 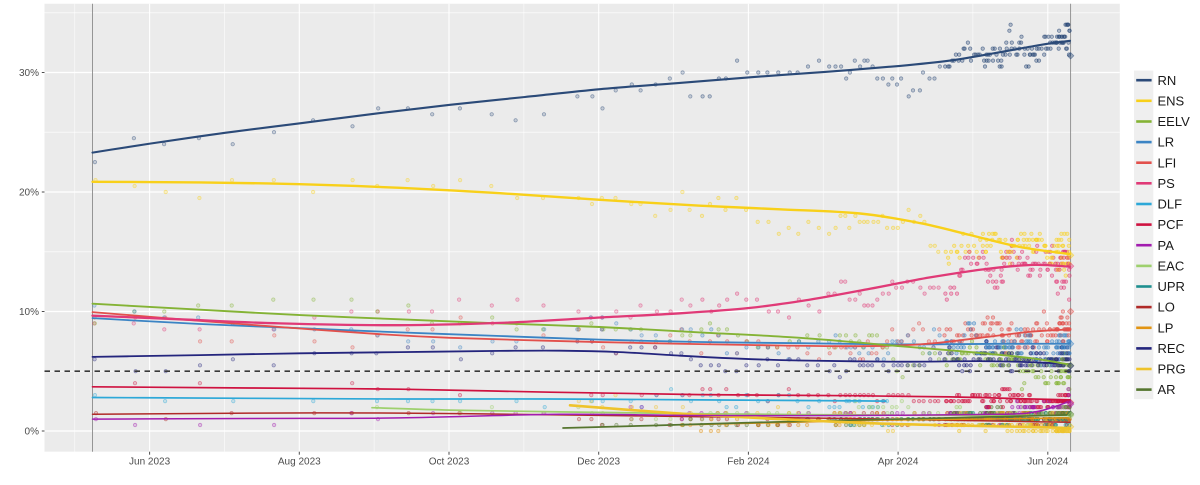 I want to click on svg-text: ENS, so click(x=1171, y=100).